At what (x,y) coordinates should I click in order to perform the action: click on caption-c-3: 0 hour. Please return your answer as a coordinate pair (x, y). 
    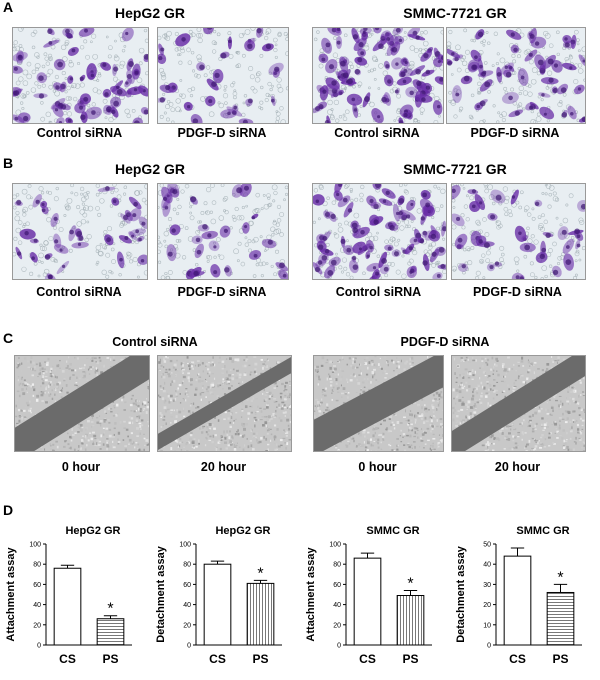
    Looking at the image, I should click on (377, 467).